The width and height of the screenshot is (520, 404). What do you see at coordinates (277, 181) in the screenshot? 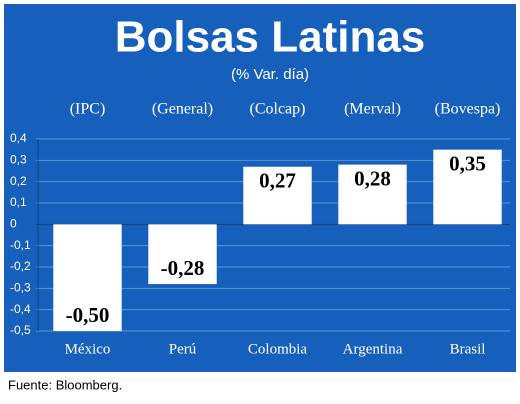
I see `value-label: 0,27` at bounding box center [277, 181].